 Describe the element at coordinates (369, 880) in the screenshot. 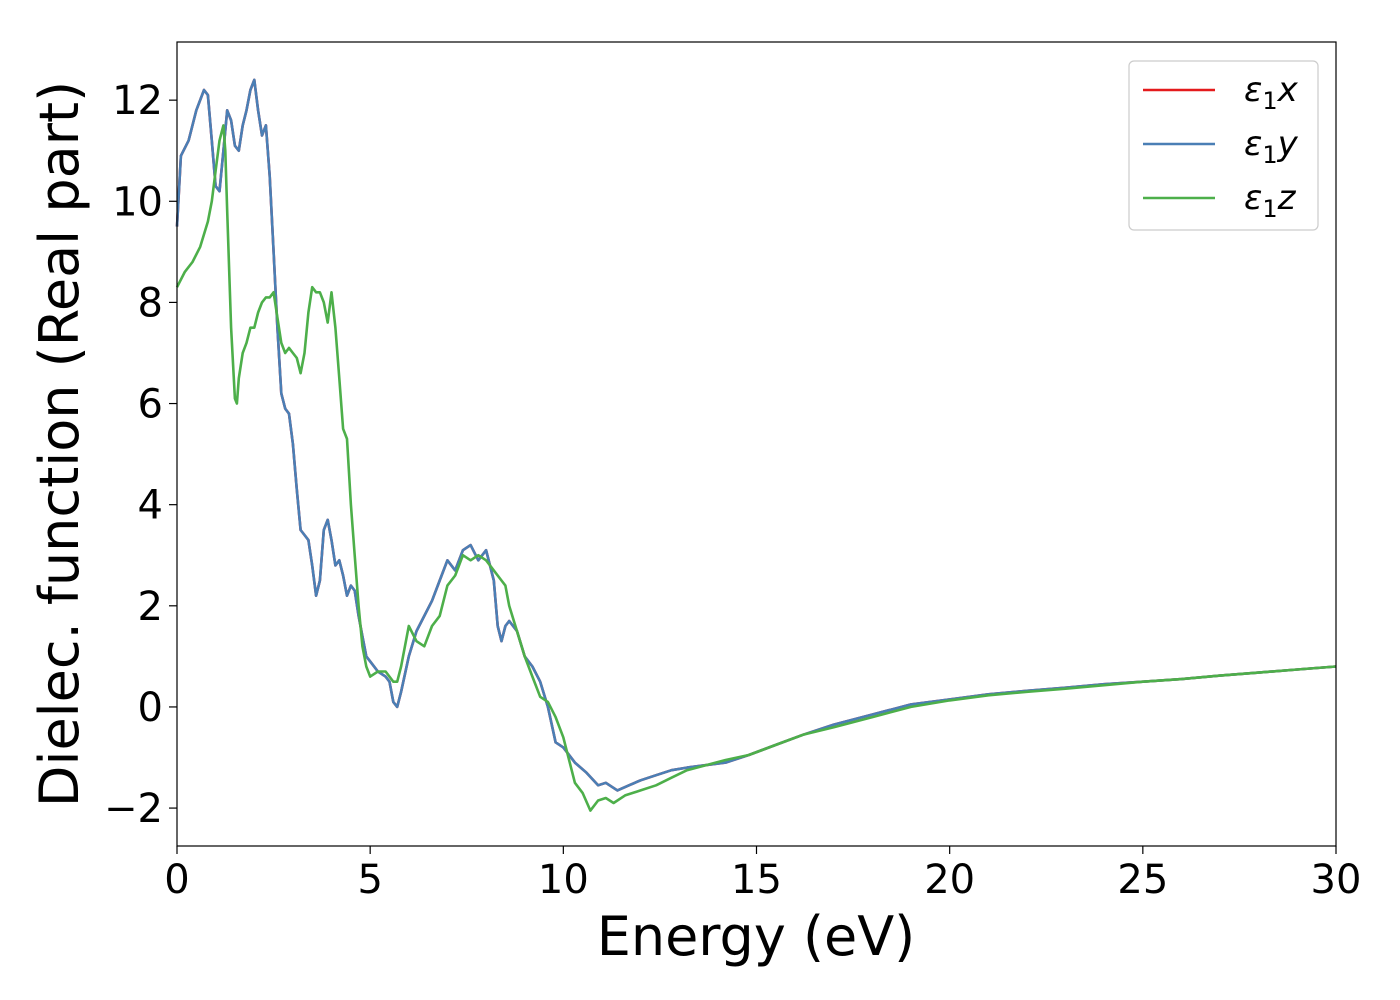

I see `x-tick-label: 5` at that location.